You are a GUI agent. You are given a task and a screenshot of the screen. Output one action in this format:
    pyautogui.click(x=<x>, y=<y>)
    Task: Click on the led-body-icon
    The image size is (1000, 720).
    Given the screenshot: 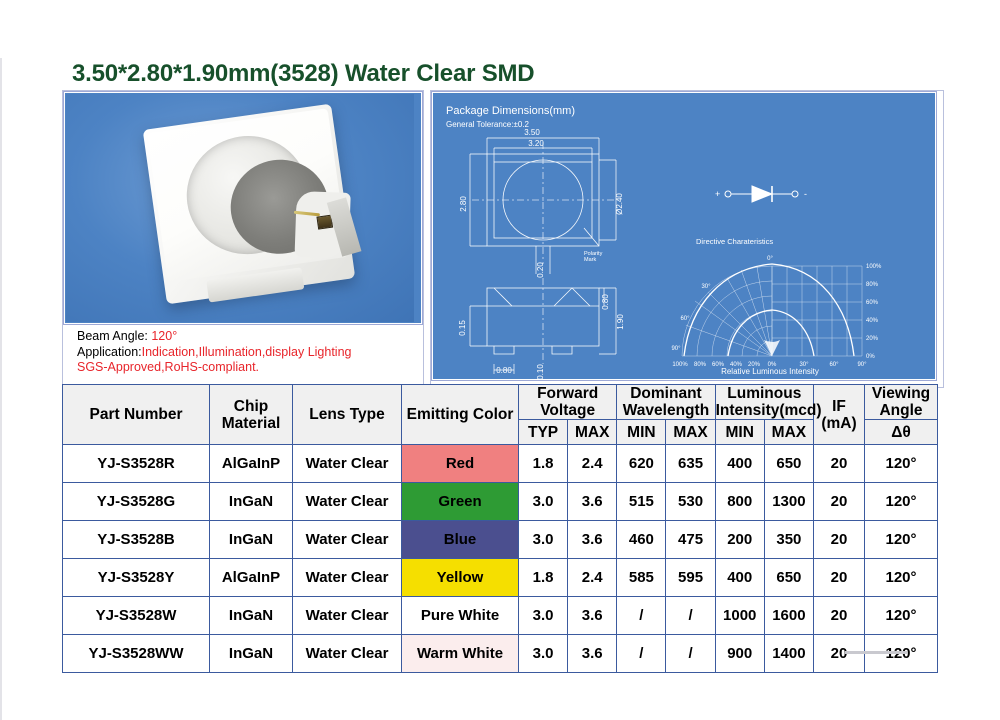 What is the action you would take?
    pyautogui.click(x=252, y=204)
    